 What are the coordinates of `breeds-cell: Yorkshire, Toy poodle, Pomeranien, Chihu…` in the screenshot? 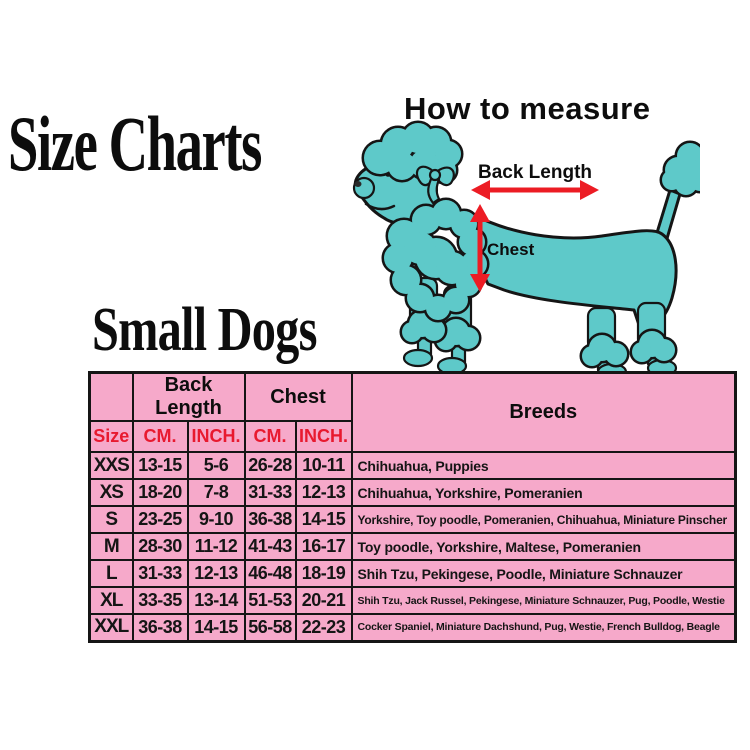 It's located at (543, 519).